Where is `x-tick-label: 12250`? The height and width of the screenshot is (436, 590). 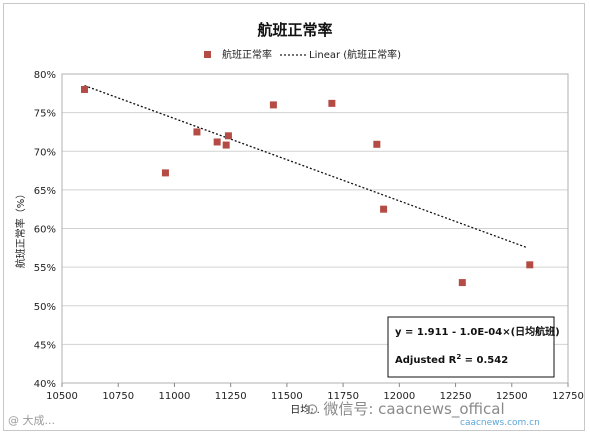
x-tick-label: 12250 is located at coordinates (456, 396).